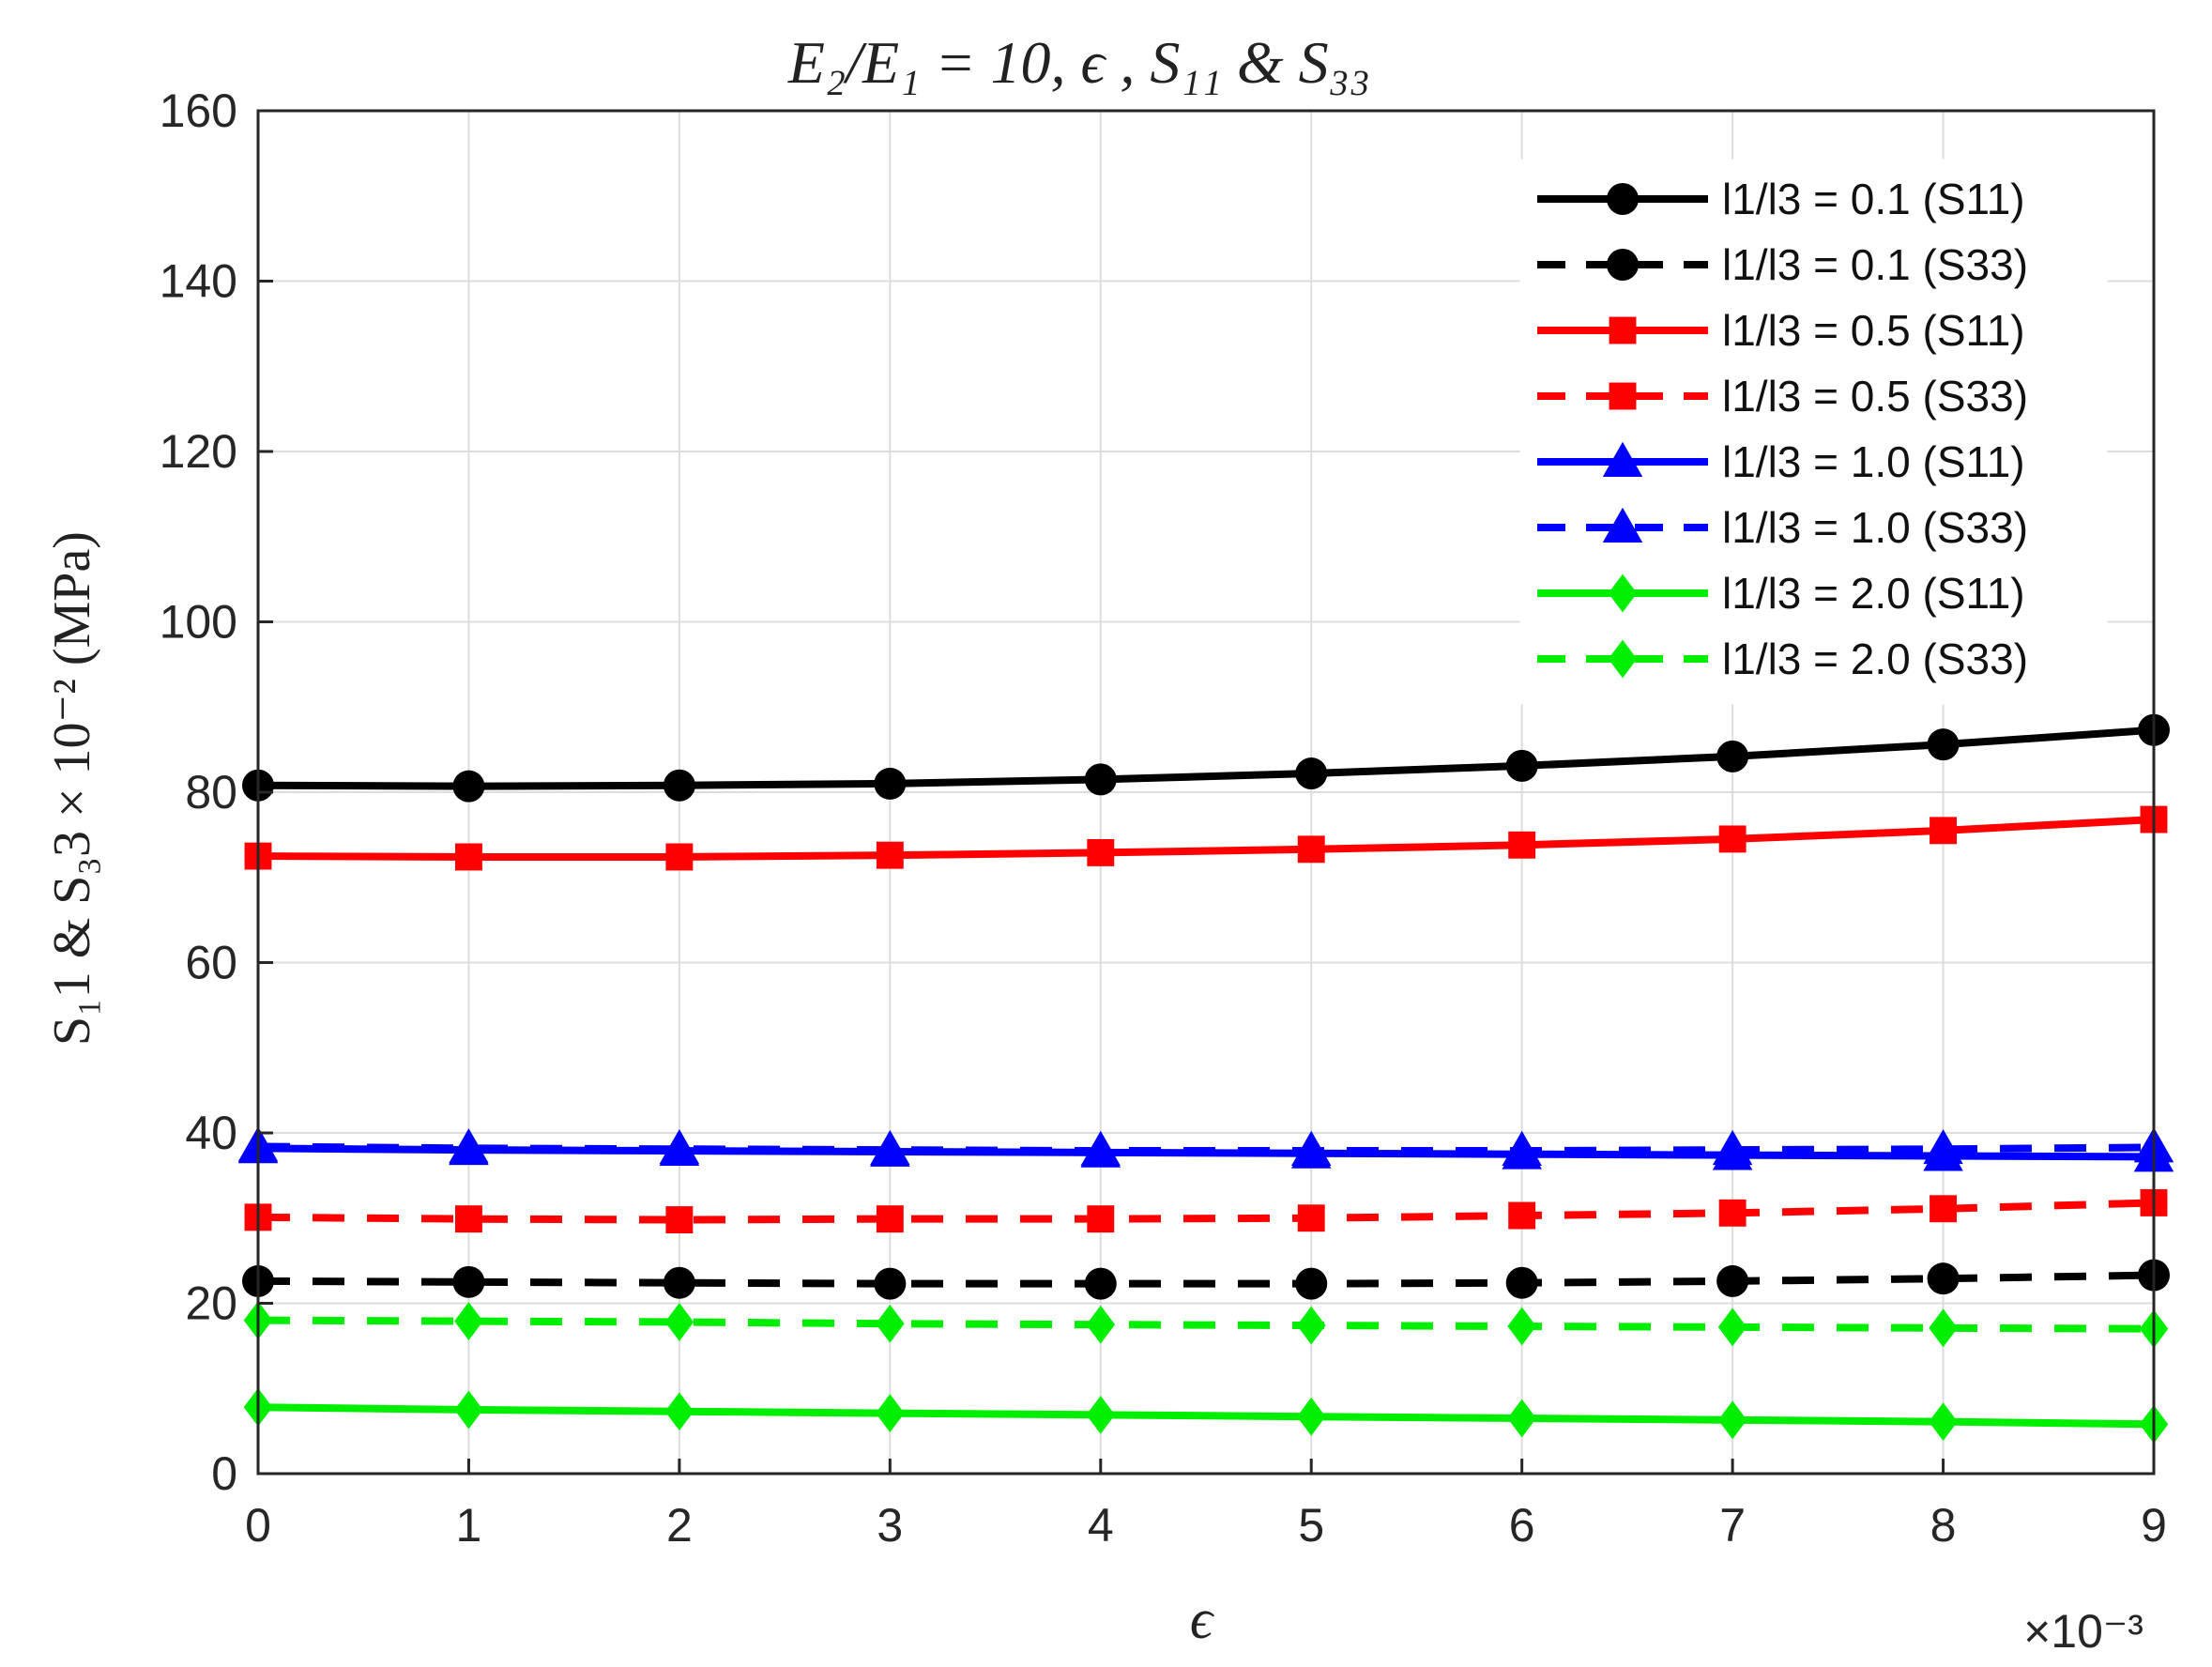 The image size is (2212, 1667). What do you see at coordinates (679, 1525) in the screenshot?
I see `x-tick-label: 2` at bounding box center [679, 1525].